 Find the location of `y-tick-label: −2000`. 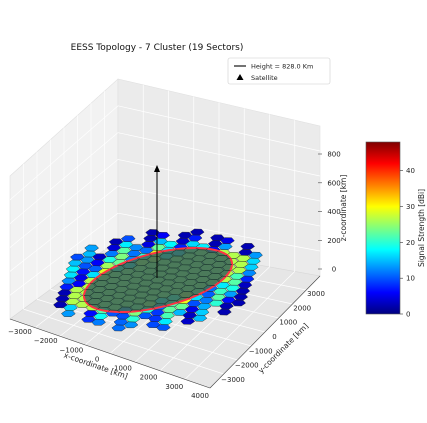

y-tick-label: −2000 is located at coordinates (247, 366).